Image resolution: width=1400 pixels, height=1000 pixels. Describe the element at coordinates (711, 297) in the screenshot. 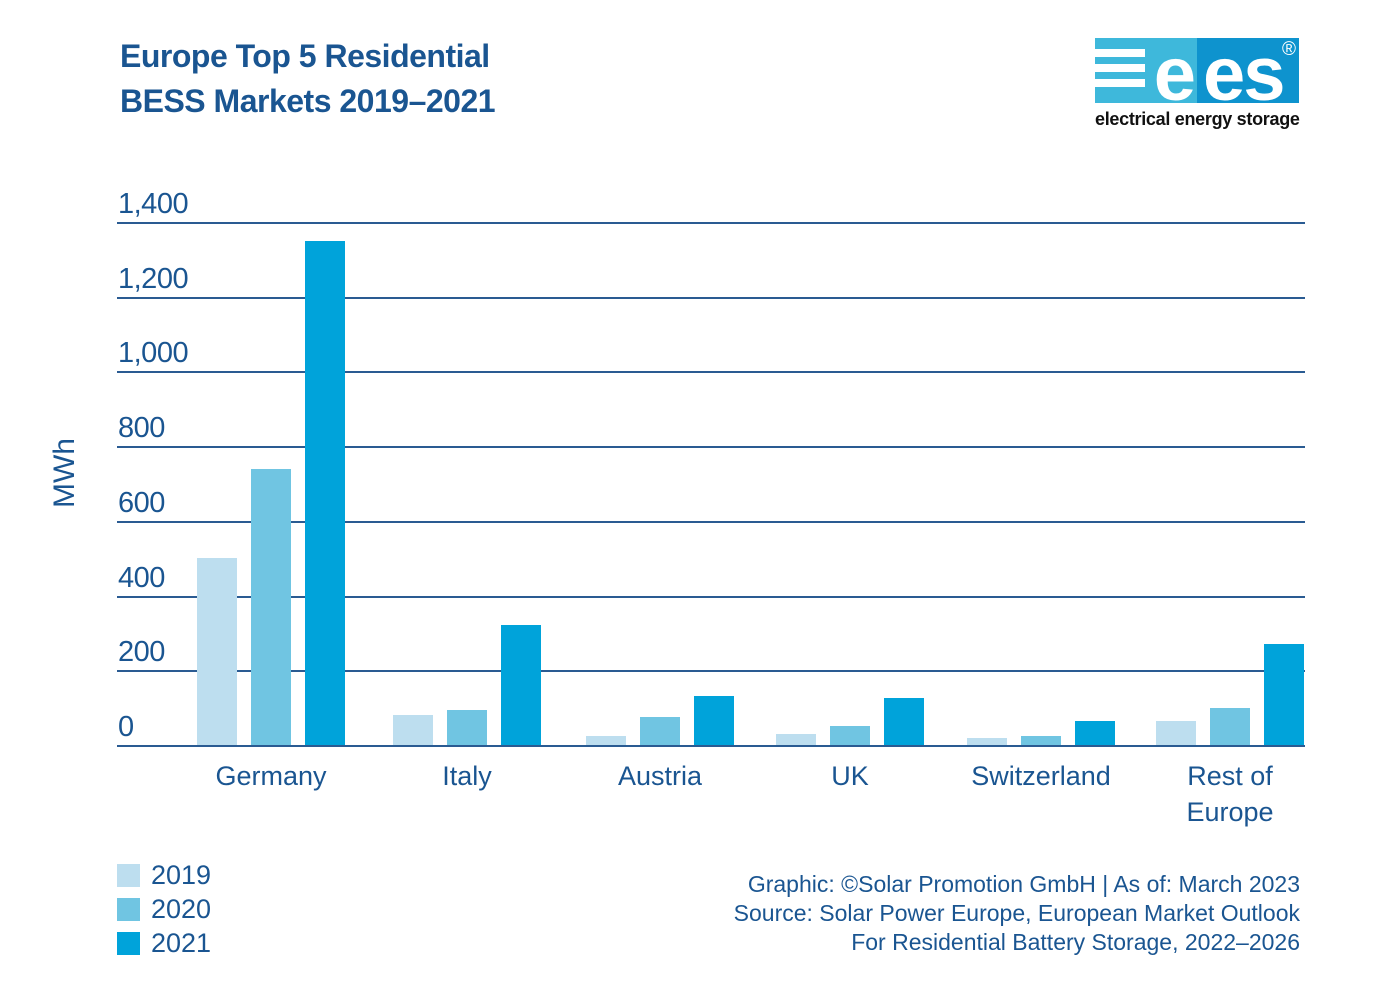

I see `gridline-1,200` at that location.